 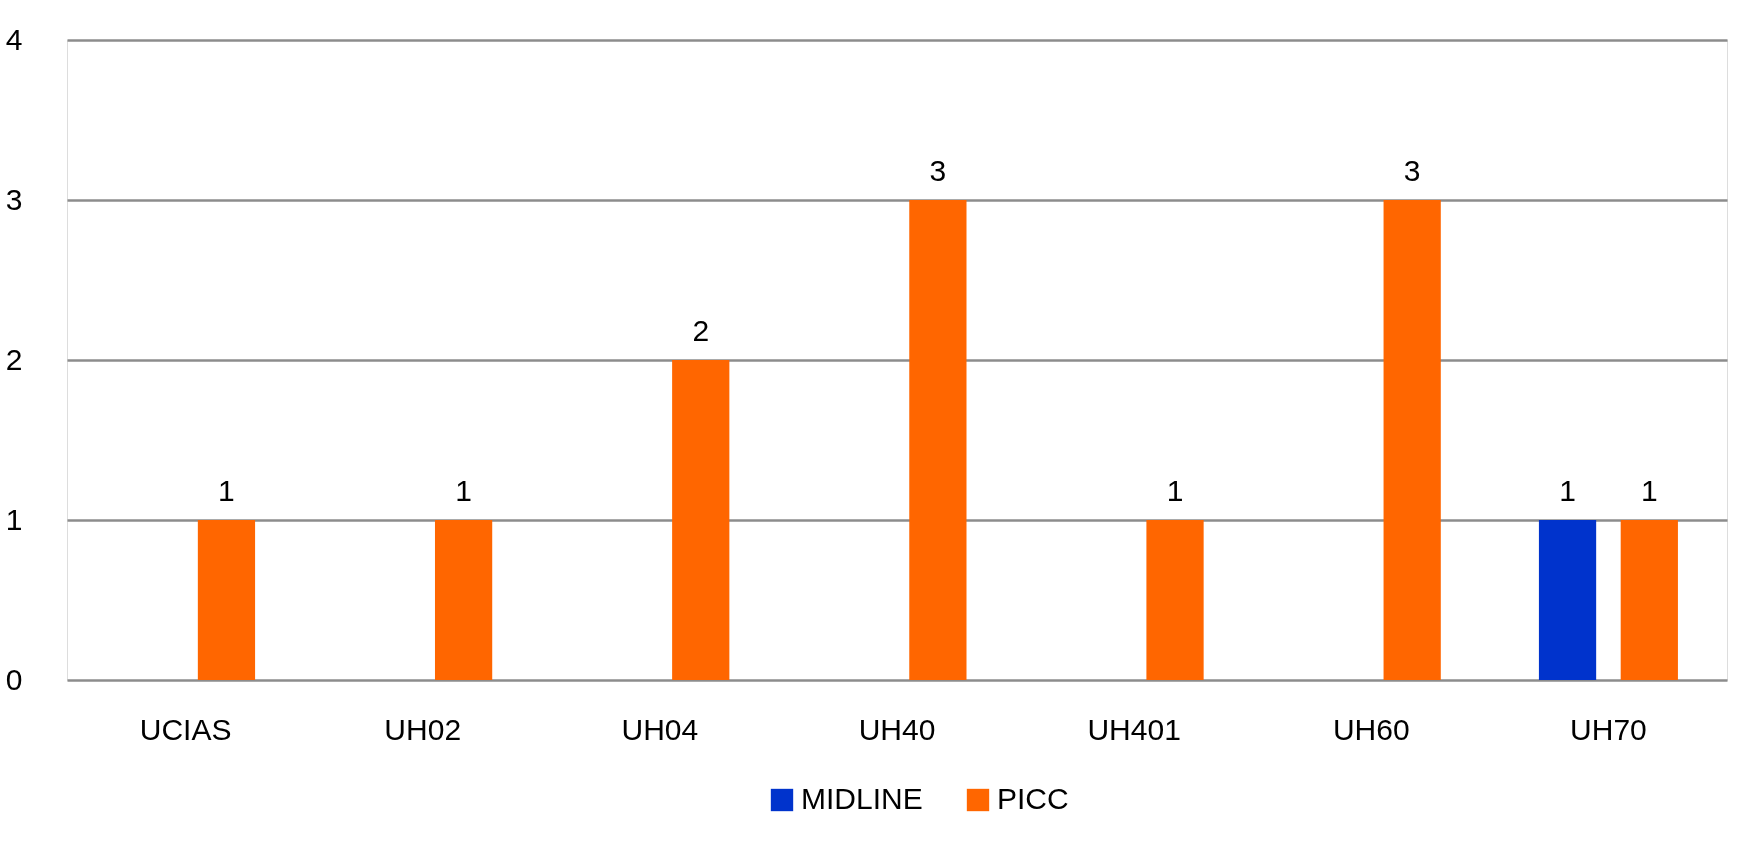 I want to click on y-tick-label: 4, so click(x=14, y=39).